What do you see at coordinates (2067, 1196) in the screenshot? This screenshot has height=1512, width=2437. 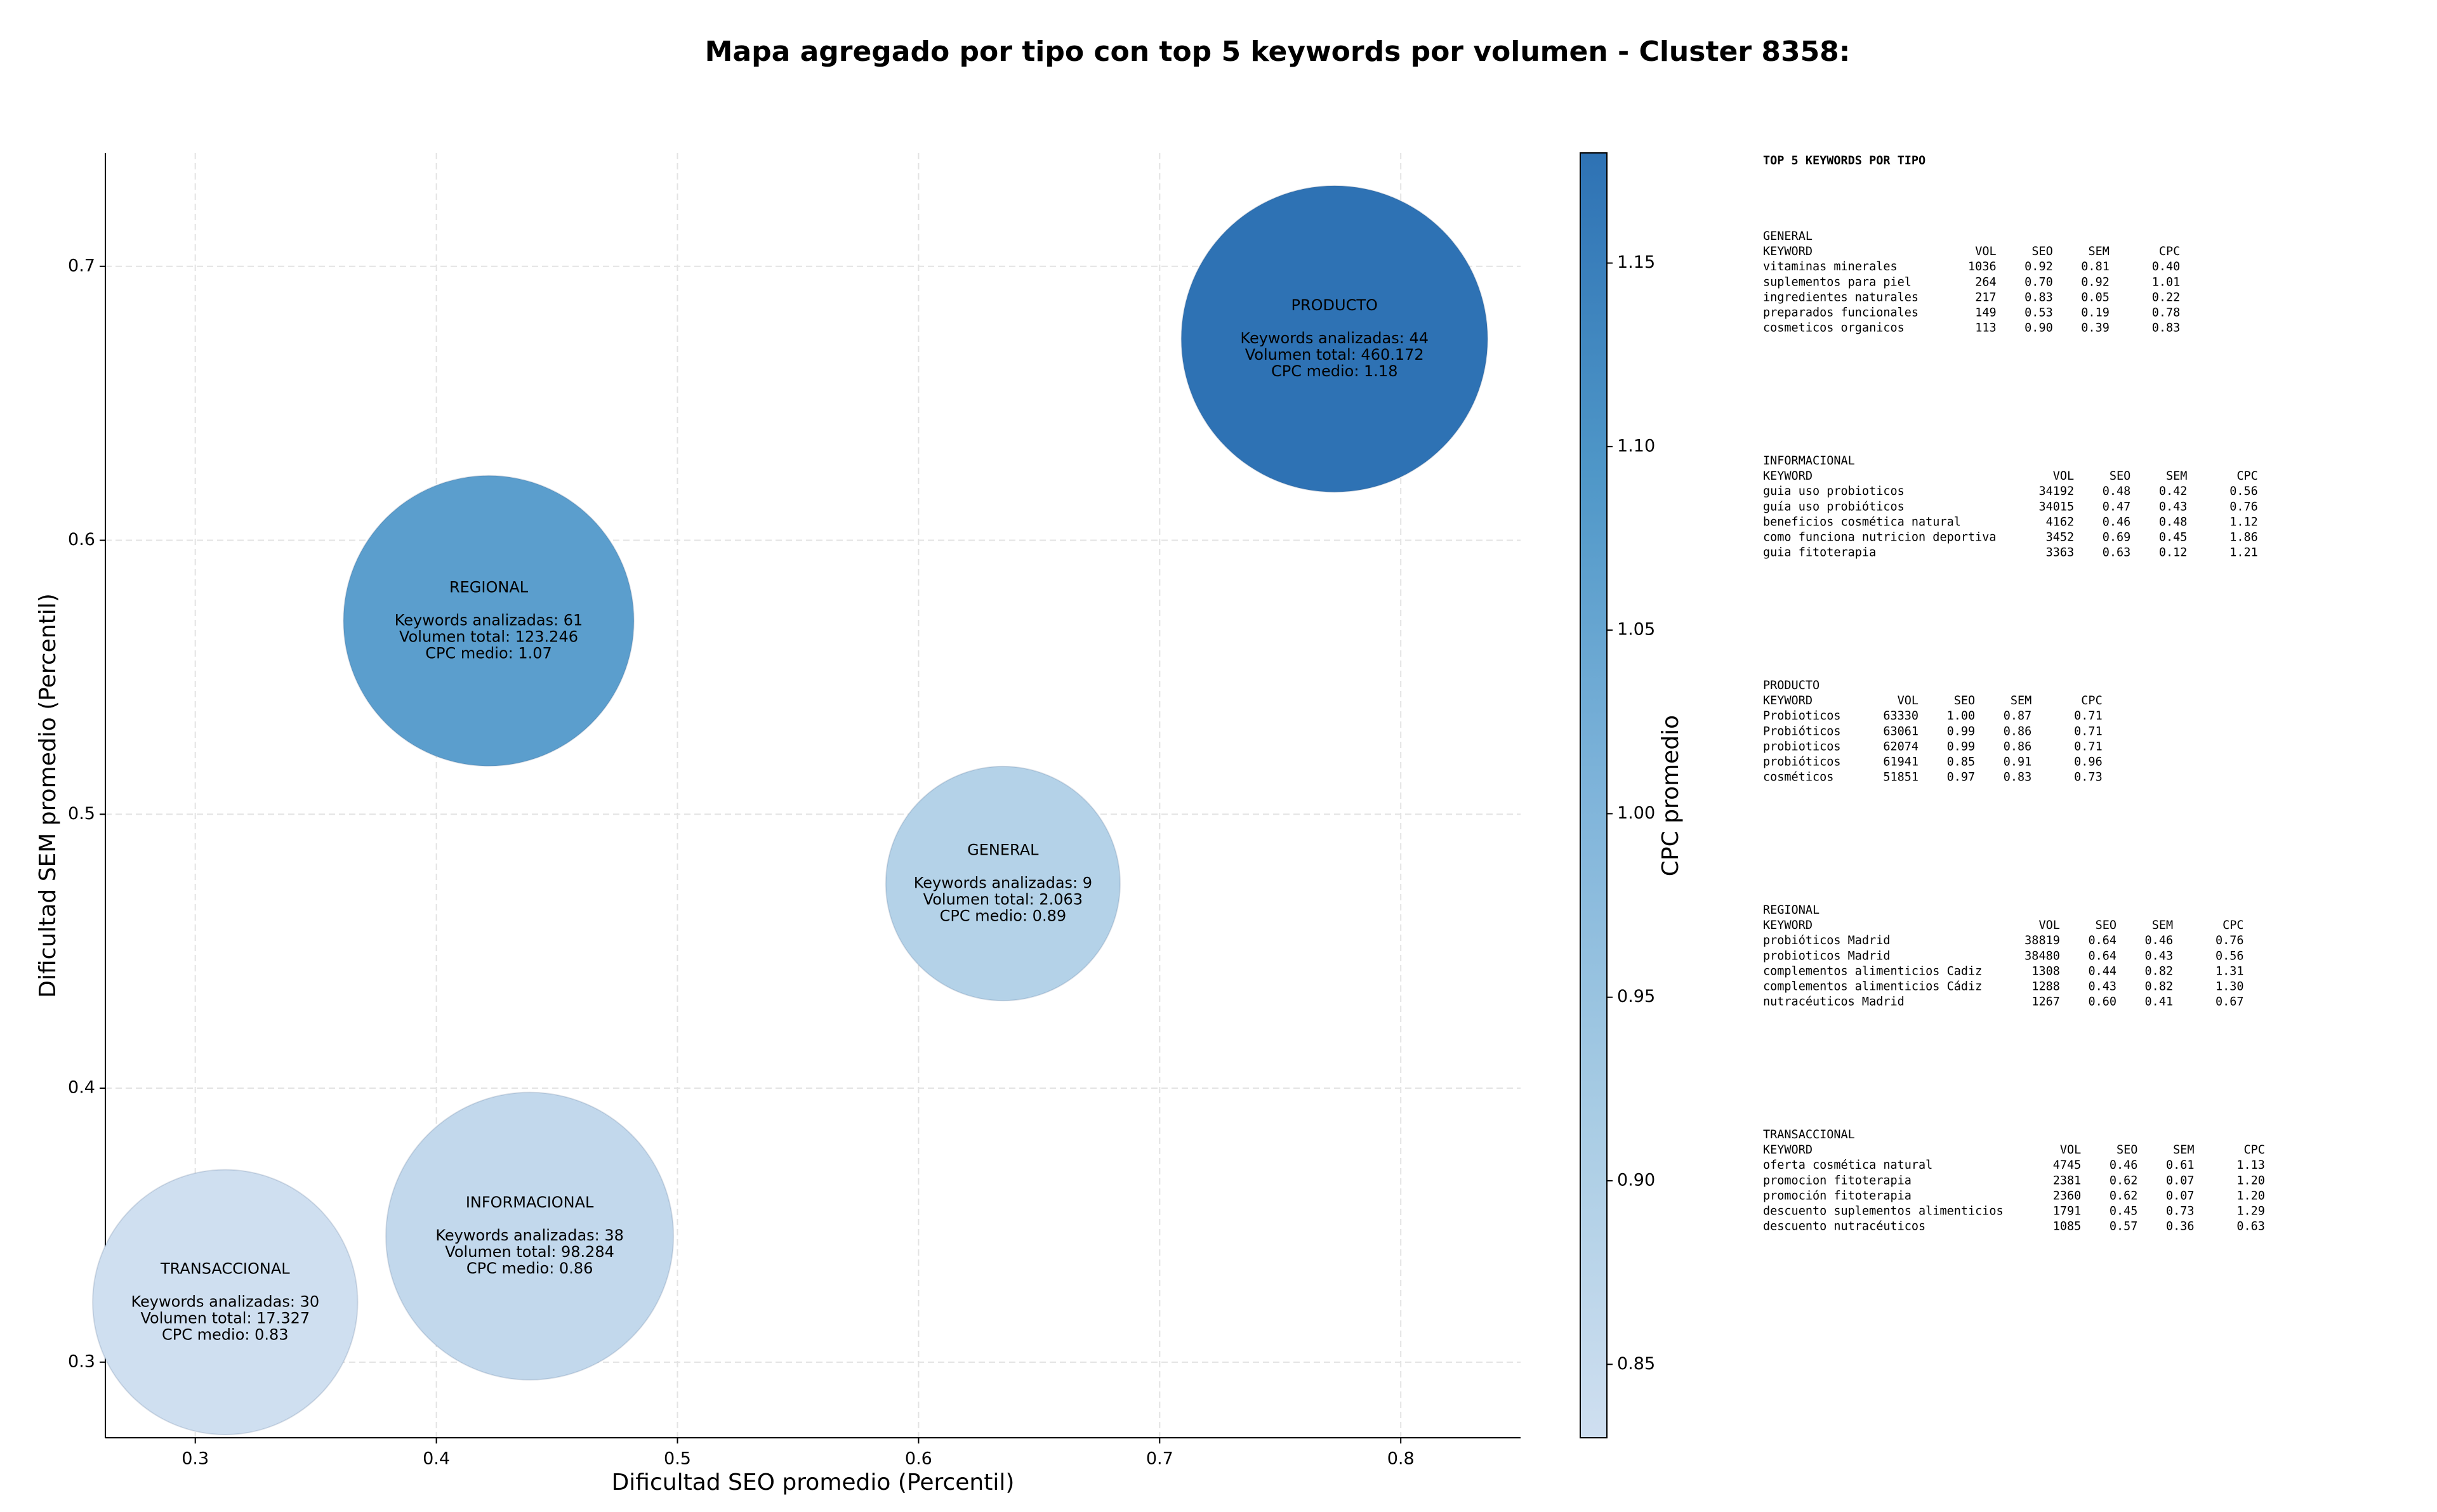 I see `panel-cell: 2360` at bounding box center [2067, 1196].